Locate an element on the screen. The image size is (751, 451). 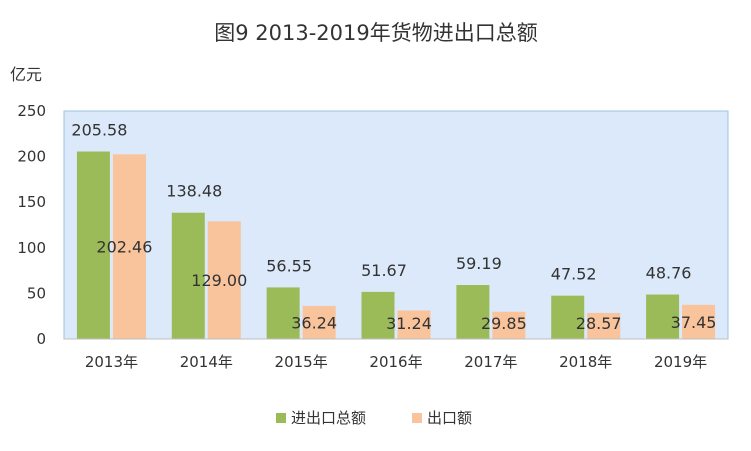
data-label-export: 129.00 is located at coordinates (219, 280).